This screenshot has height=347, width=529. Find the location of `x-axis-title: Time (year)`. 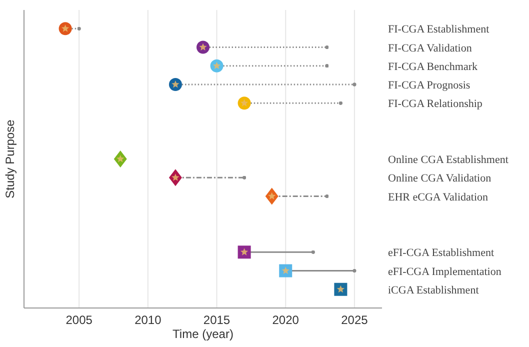

x-axis-title: Time (year) is located at coordinates (203, 334).